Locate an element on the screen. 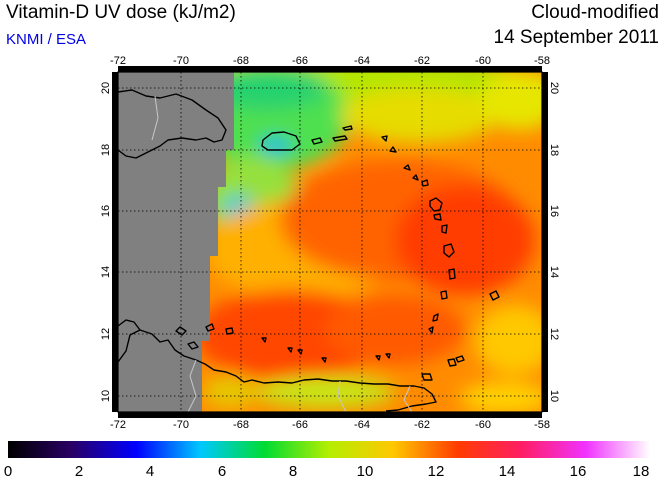  colorbar-label: 0 is located at coordinates (8, 471).